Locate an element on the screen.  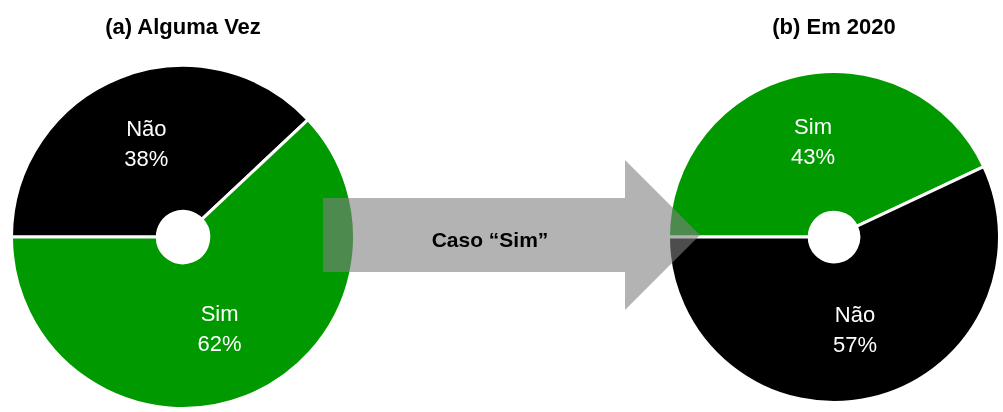
data-label: 38% is located at coordinates (146, 158).